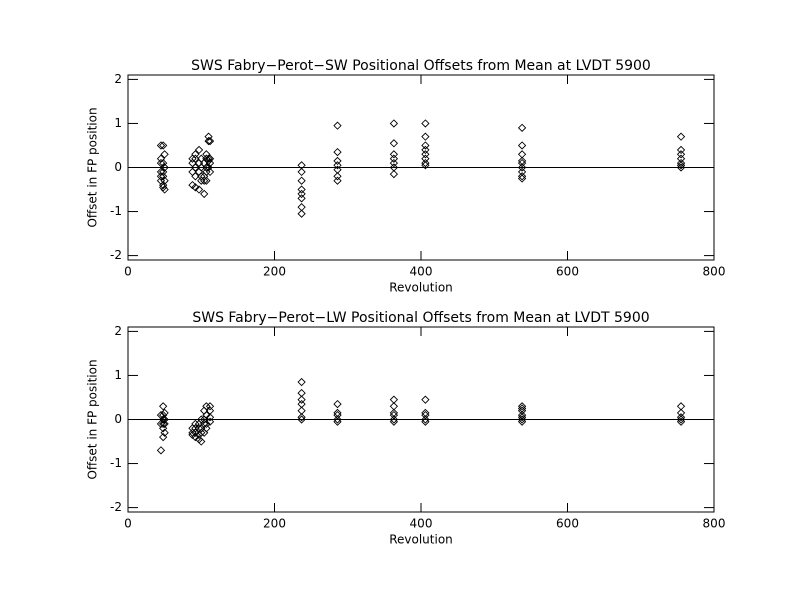  What do you see at coordinates (118, 419) in the screenshot?
I see `y-tick-label: 0` at bounding box center [118, 419].